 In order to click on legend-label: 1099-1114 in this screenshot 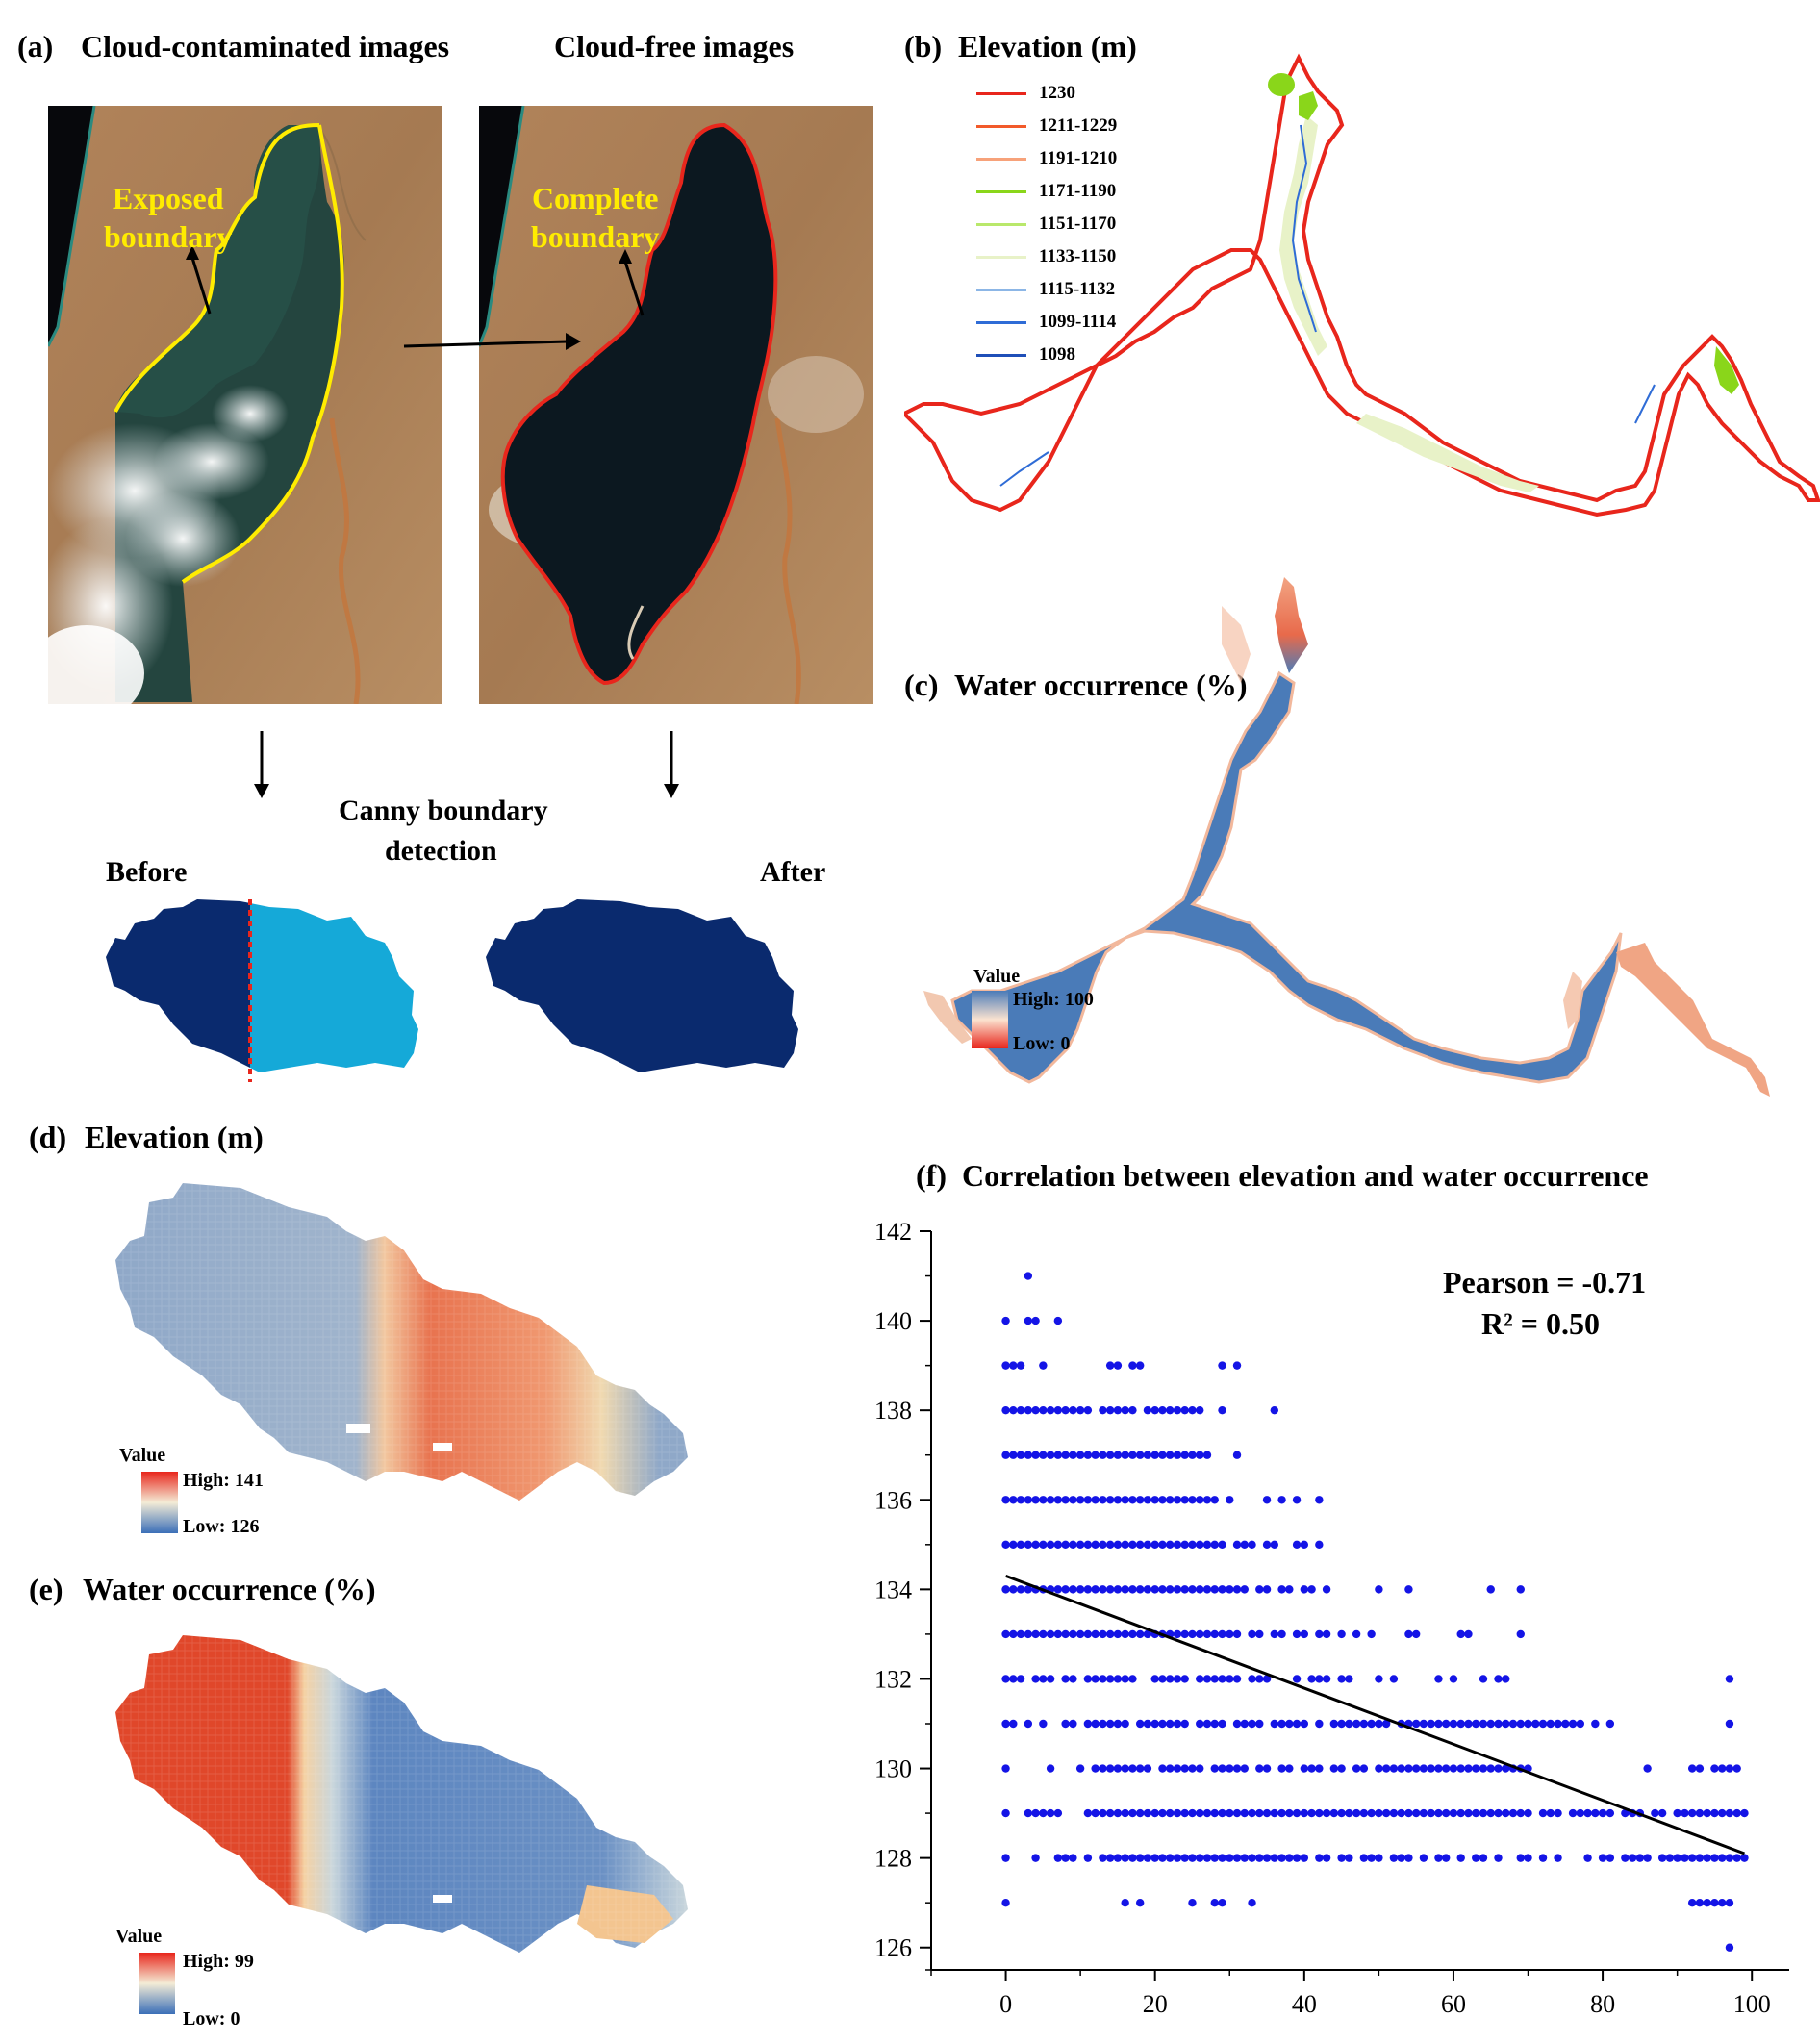, I will do `click(1078, 322)`.